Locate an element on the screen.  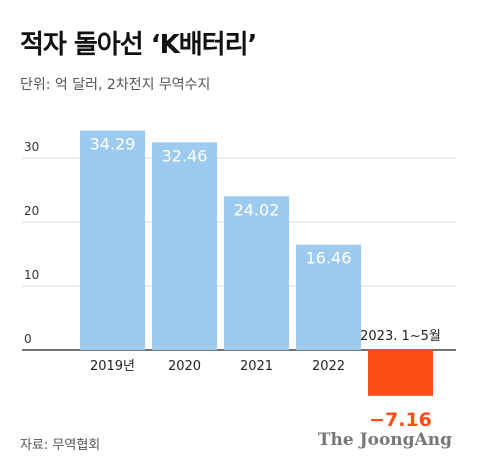
category-label: 2021 is located at coordinates (256, 366).